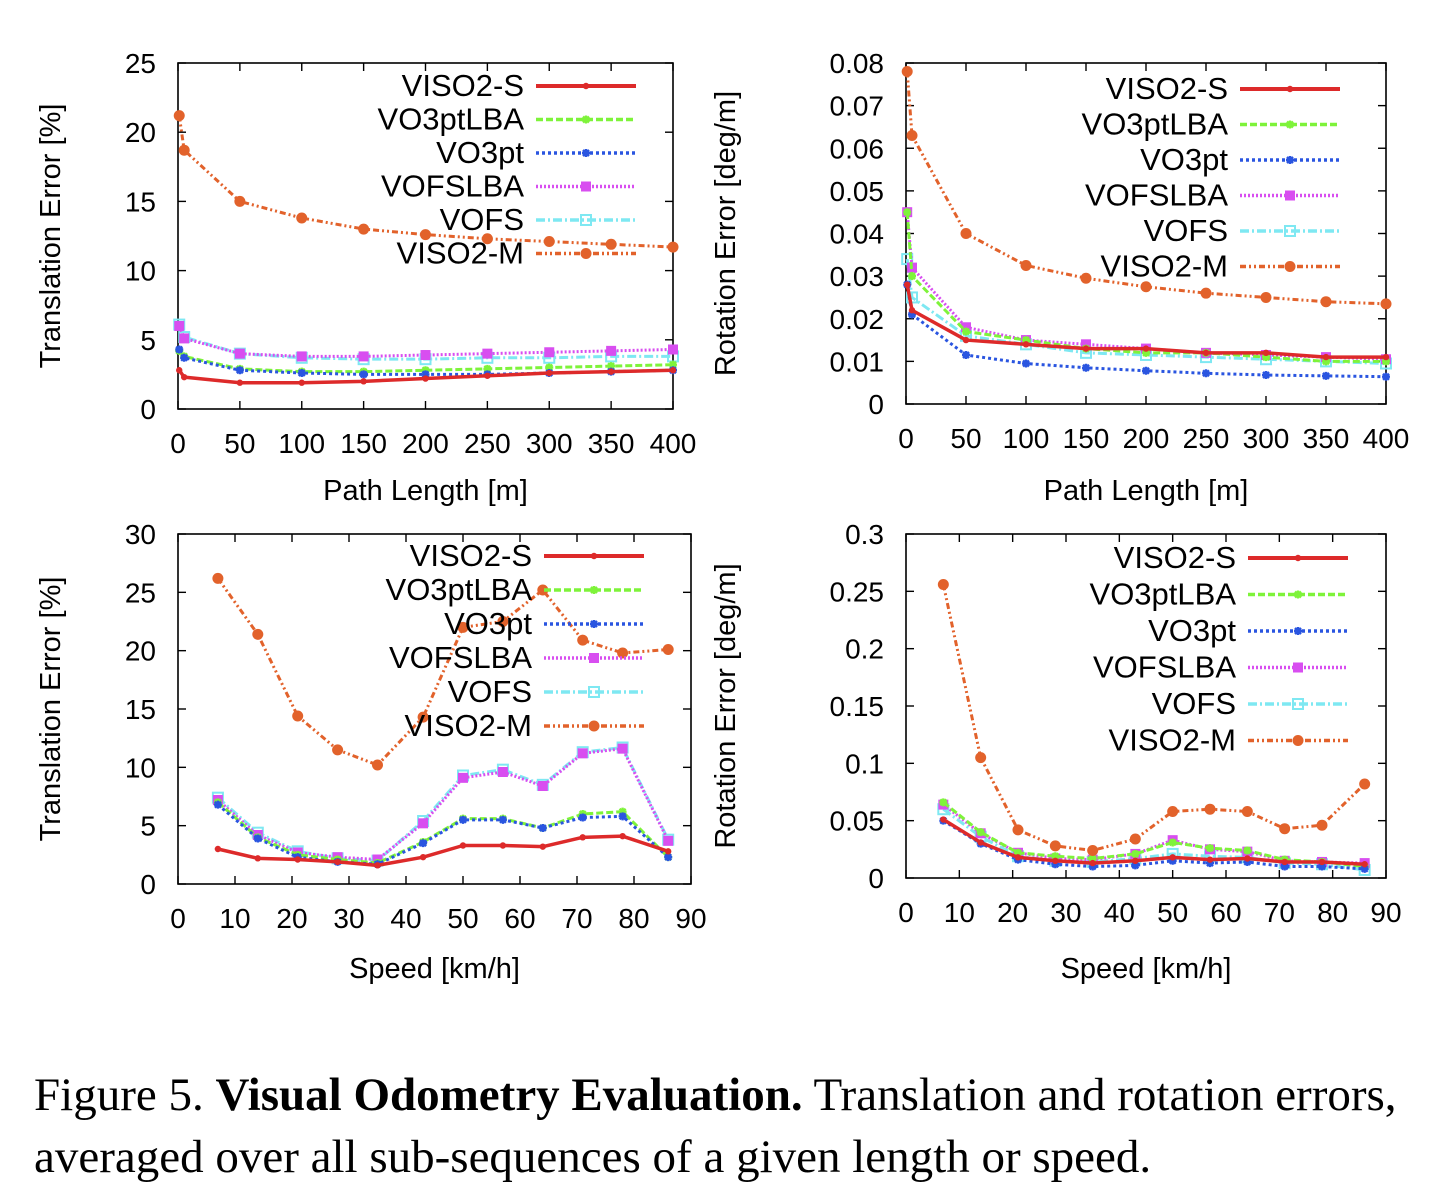 The width and height of the screenshot is (1452, 1204). I want to click on series-line-viso2-s, so click(1153, 842).